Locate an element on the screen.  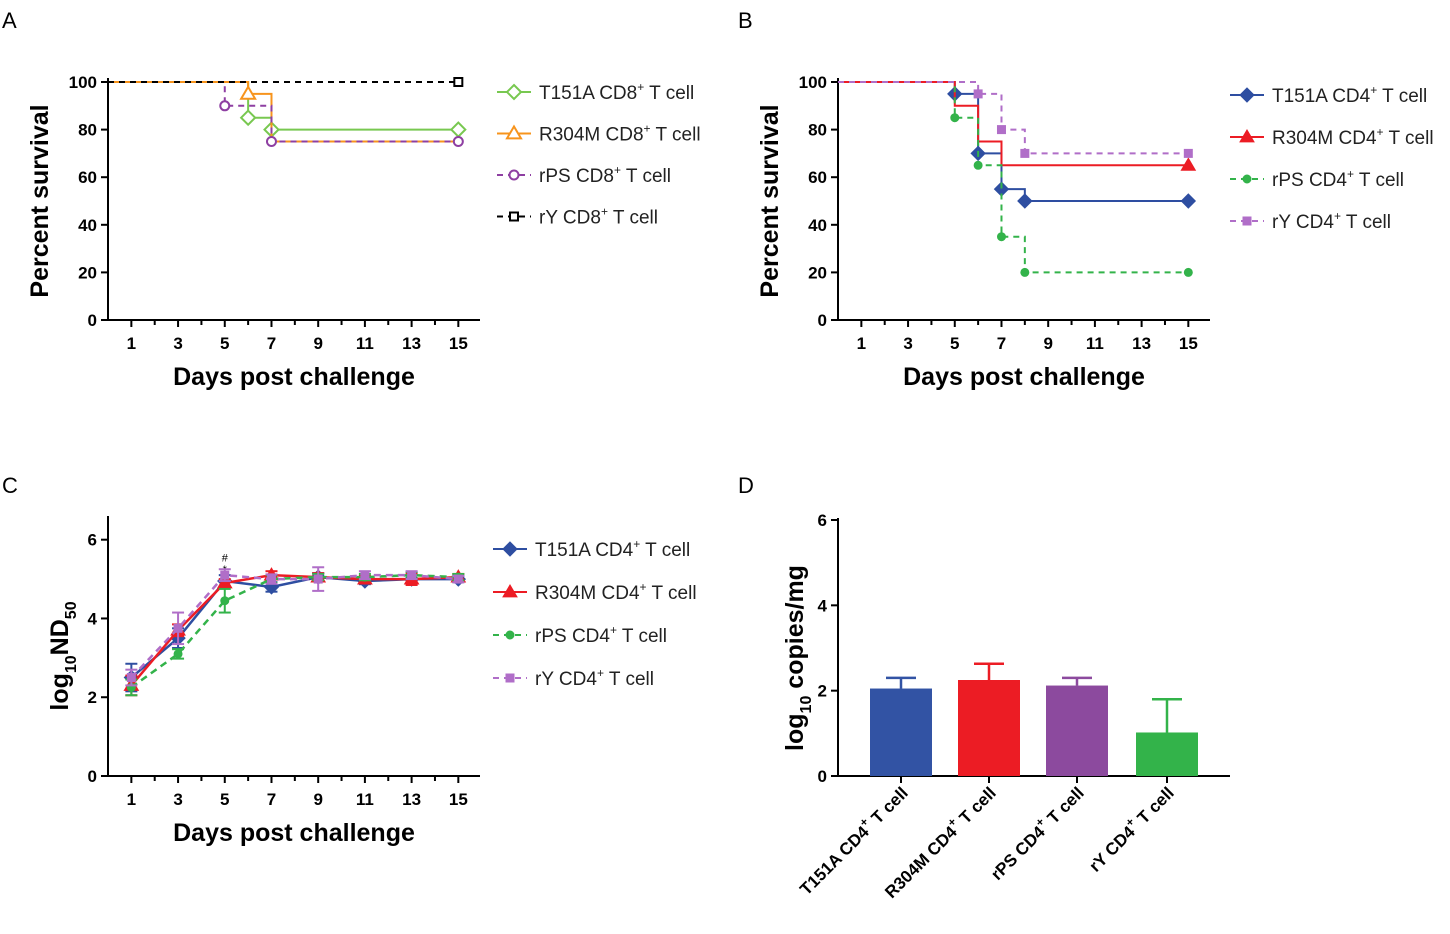
y-tick-label: 6 is located at coordinates (92, 540).